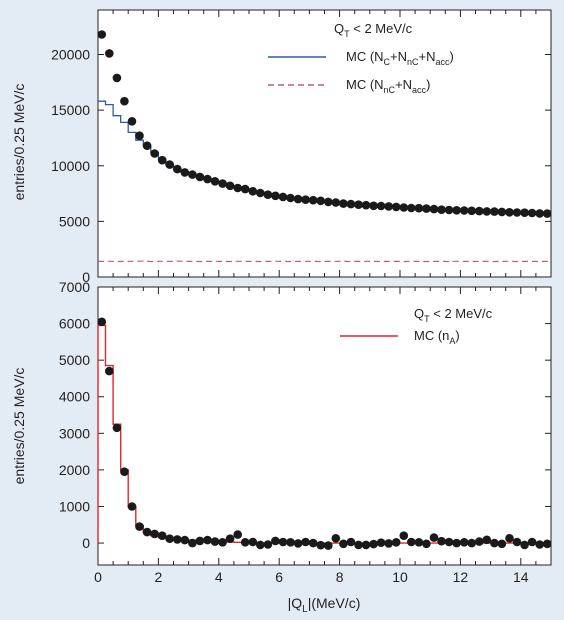 This screenshot has width=564, height=620. What do you see at coordinates (74, 397) in the screenshot?
I see `y-tick-label: 4000` at bounding box center [74, 397].